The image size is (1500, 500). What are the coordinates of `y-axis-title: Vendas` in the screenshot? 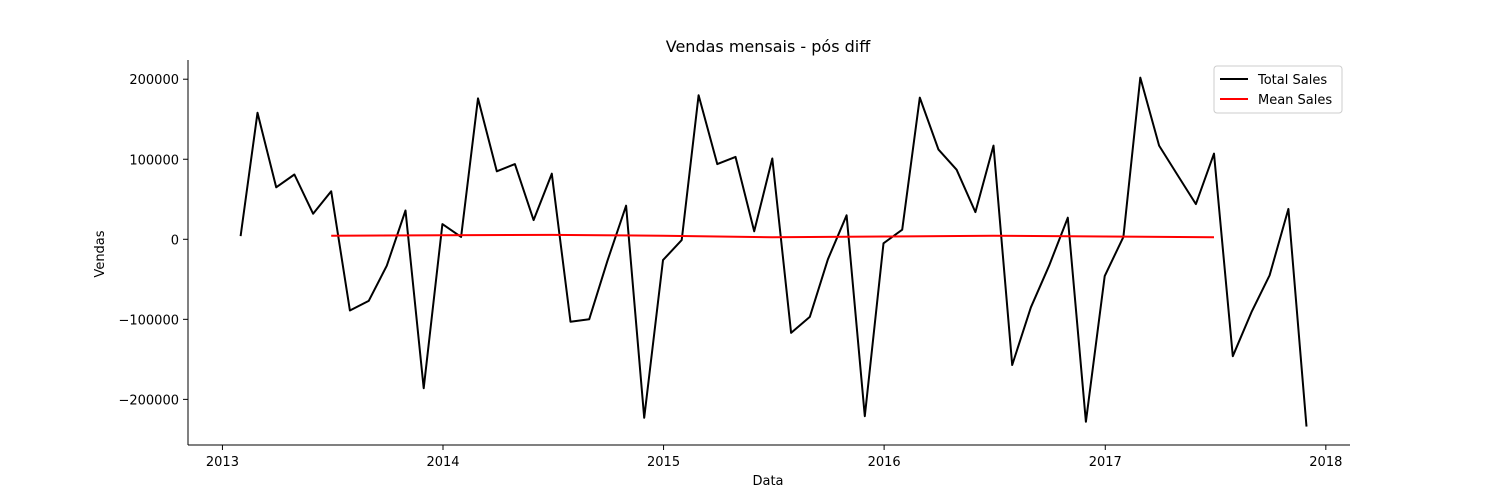 It's located at (100, 253).